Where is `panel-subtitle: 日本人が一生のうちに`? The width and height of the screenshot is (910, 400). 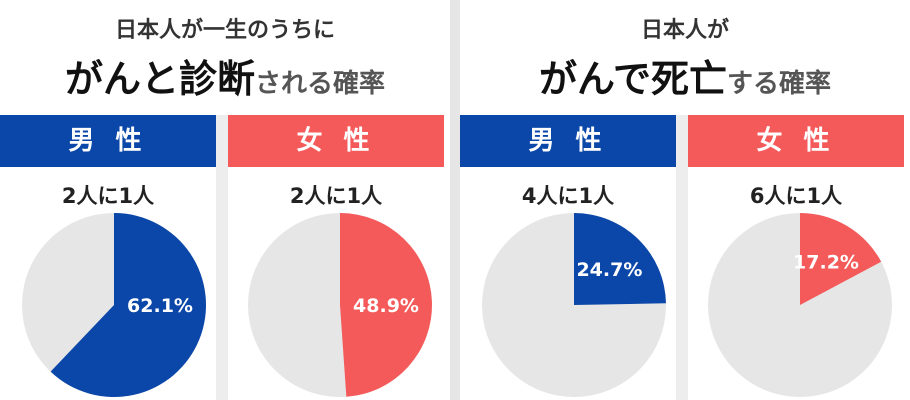
panel-subtitle: 日本人が一生のうちに is located at coordinates (224, 30).